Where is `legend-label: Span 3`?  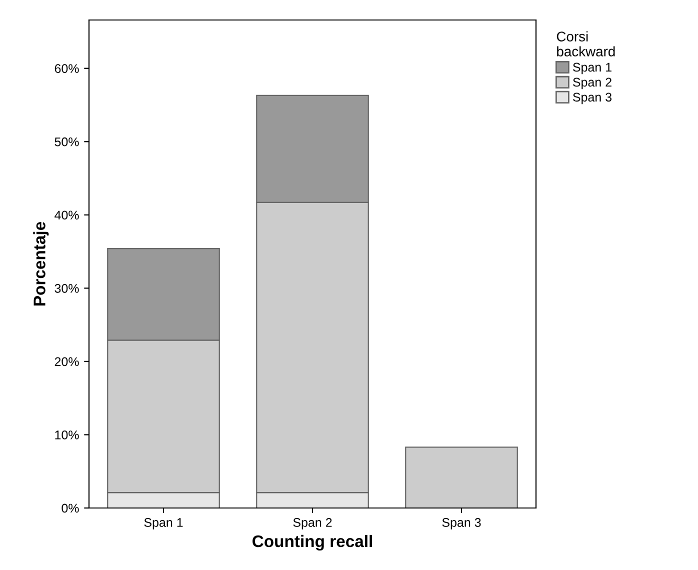
legend-label: Span 3 is located at coordinates (592, 98).